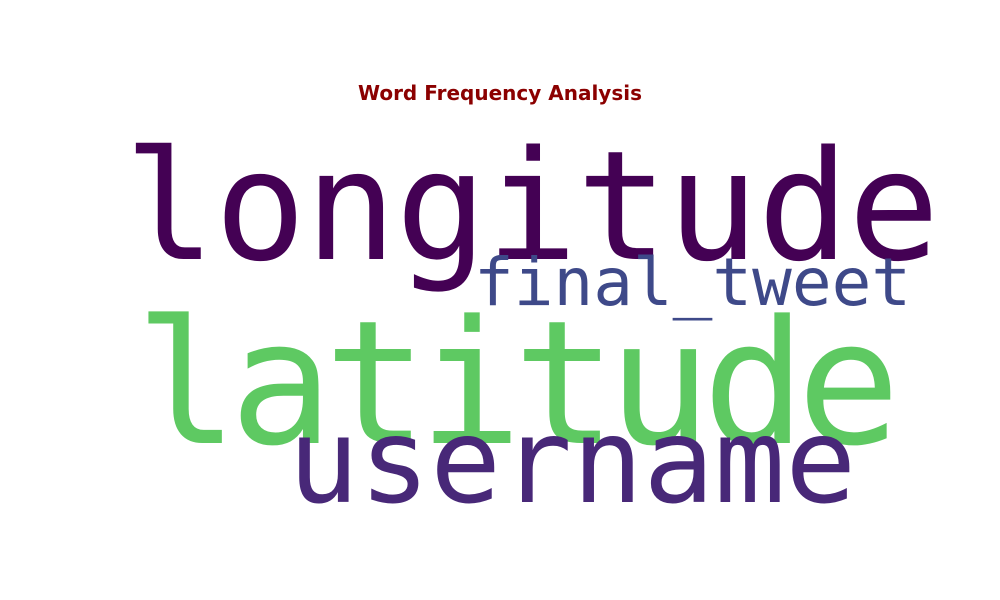  What do you see at coordinates (572, 461) in the screenshot?
I see `word-username: username` at bounding box center [572, 461].